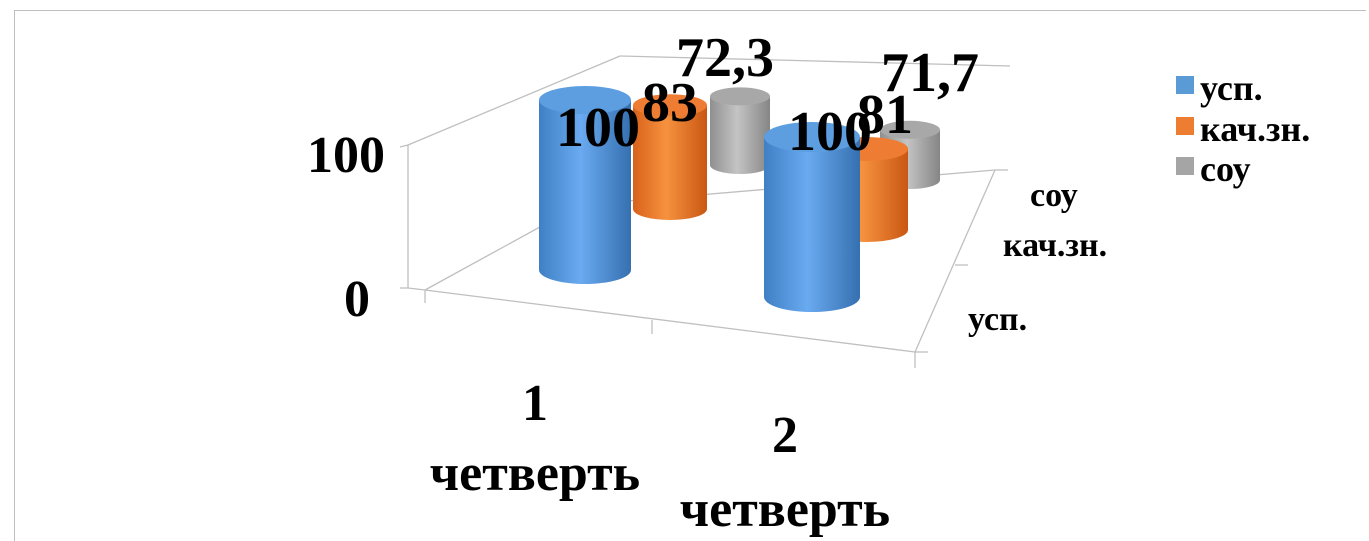 This screenshot has height=541, width=1369. What do you see at coordinates (346, 155) in the screenshot?
I see `y-tick-label-100: 100` at bounding box center [346, 155].